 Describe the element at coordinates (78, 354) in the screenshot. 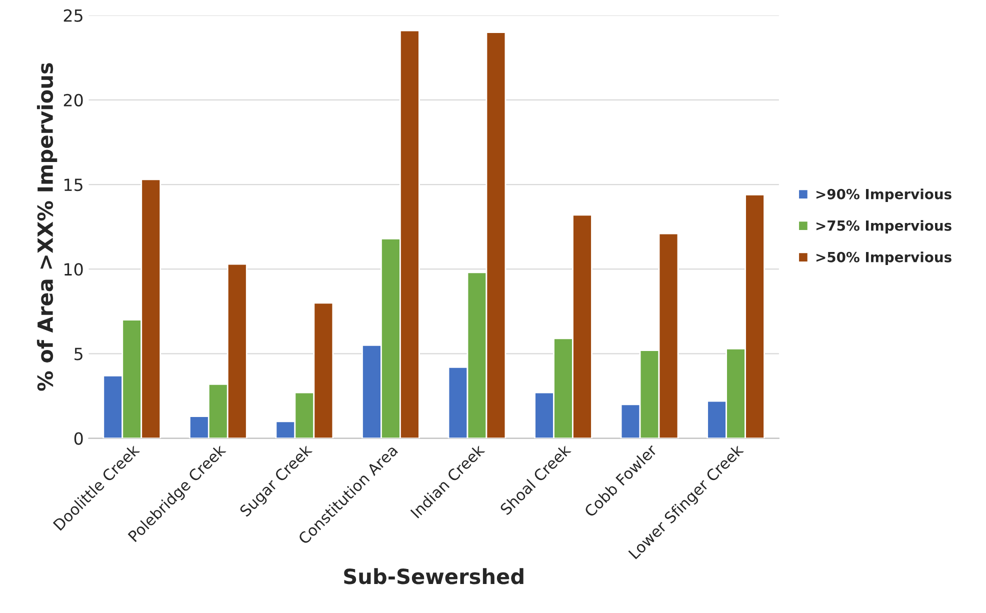

I see `y-tick-label: 5` at that location.